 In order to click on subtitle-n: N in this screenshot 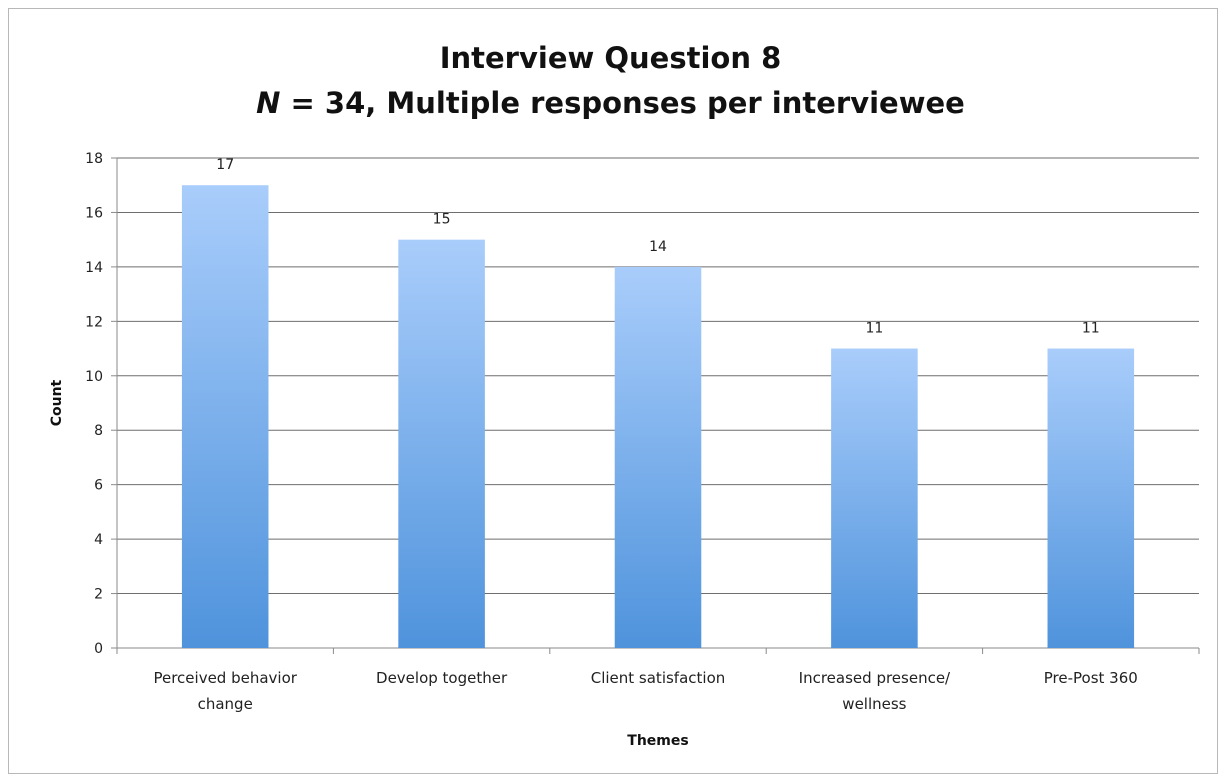, I will do `click(268, 103)`.